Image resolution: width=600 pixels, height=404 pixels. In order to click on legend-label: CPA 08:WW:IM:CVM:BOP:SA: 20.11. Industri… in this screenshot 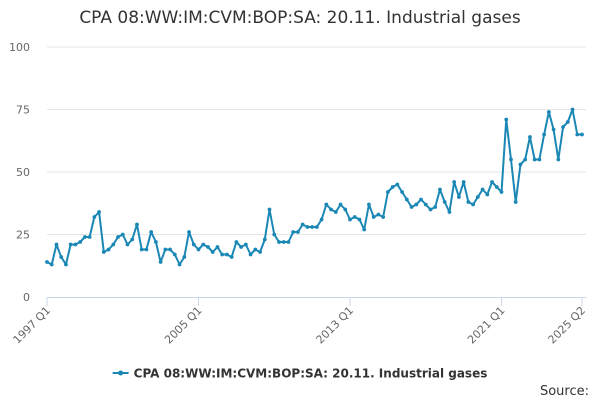, I will do `click(311, 374)`.